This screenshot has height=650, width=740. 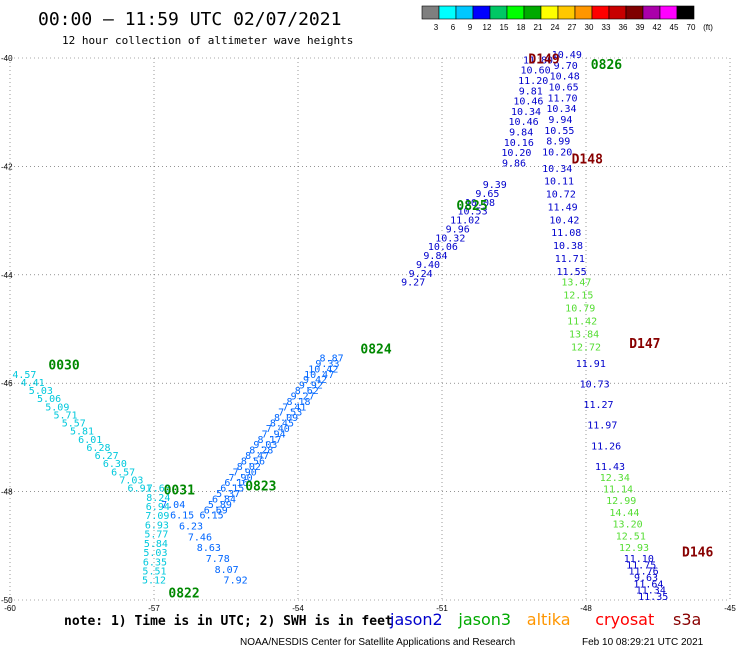 I want to click on x-tick-label: -51, so click(x=442, y=608).